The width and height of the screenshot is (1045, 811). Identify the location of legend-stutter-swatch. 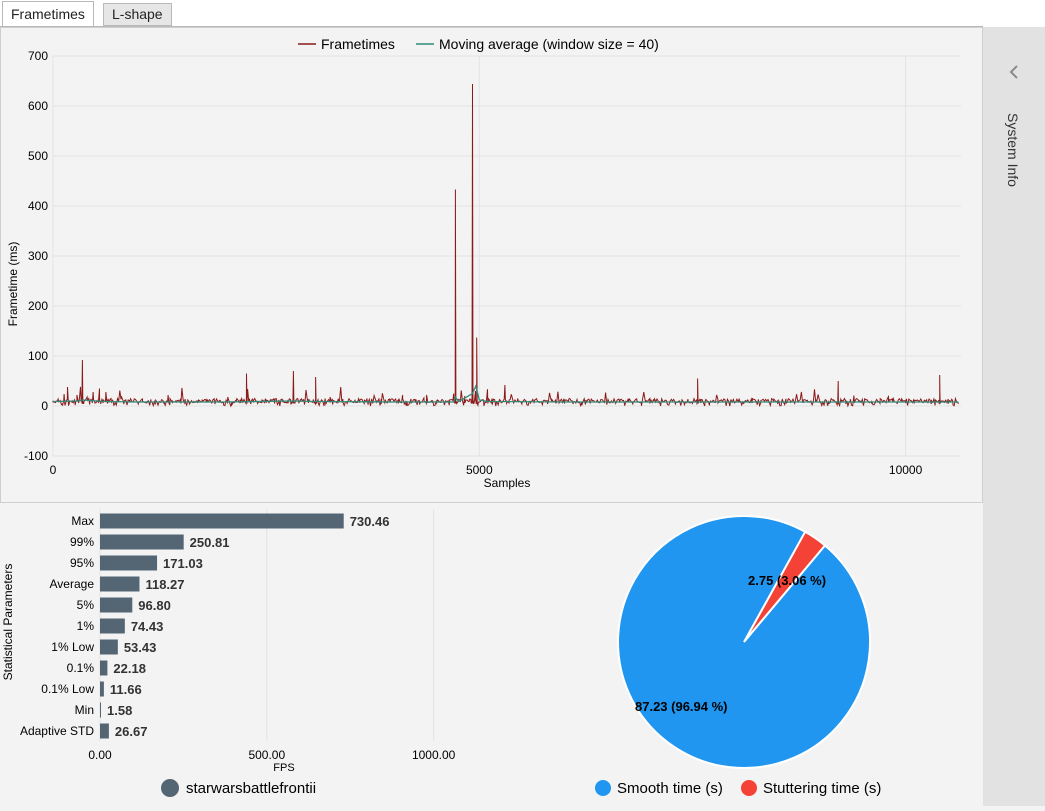
(749, 788).